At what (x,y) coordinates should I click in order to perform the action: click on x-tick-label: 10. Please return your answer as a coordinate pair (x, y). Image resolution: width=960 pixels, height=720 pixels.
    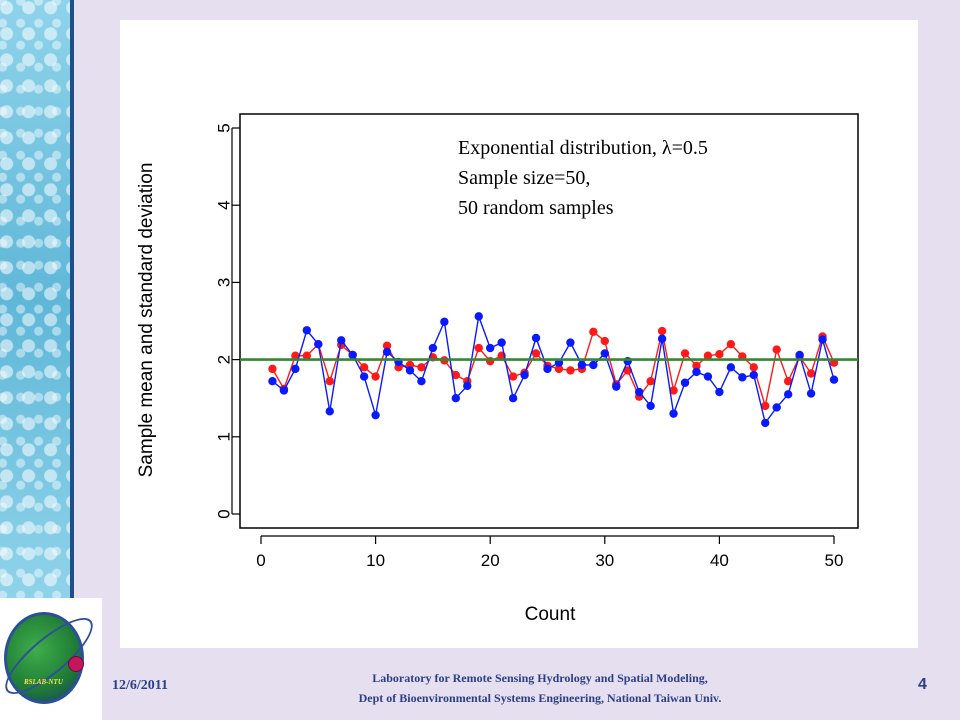
    Looking at the image, I should click on (375, 560).